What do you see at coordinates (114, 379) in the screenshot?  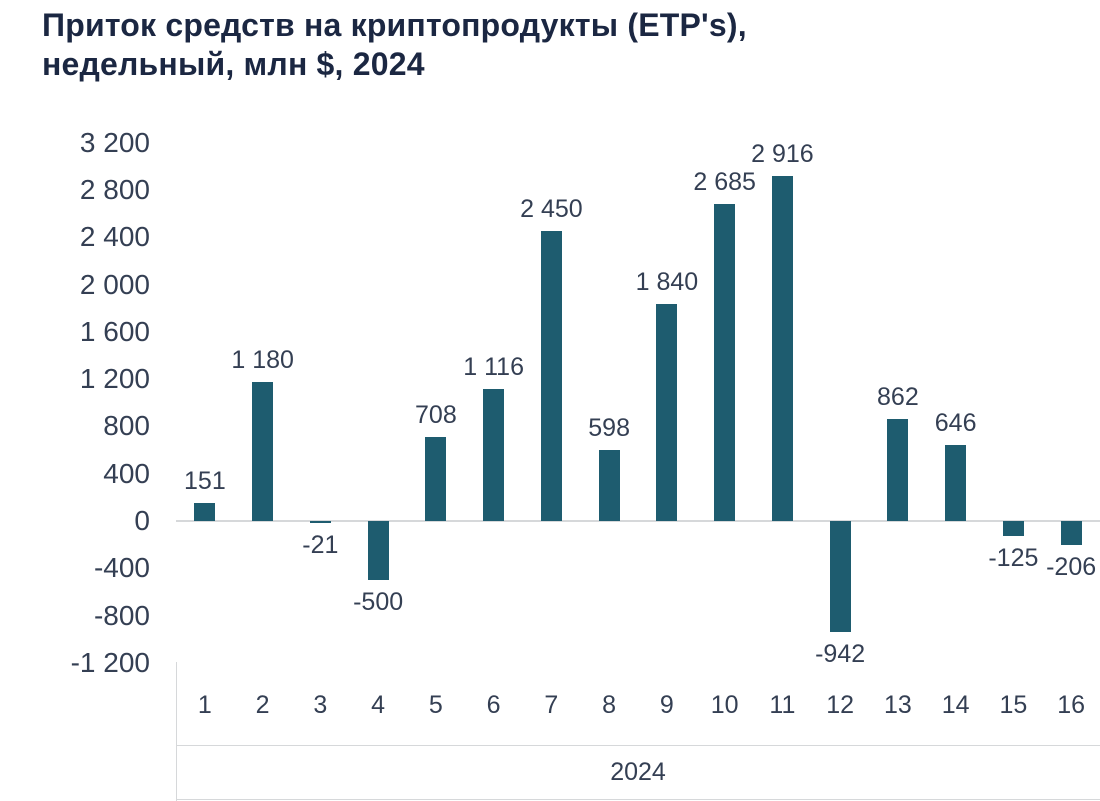 I see `y-axis-tick-label: 1 200` at bounding box center [114, 379].